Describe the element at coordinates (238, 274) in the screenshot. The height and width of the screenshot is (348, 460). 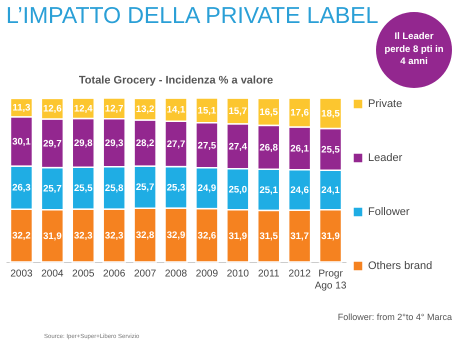
I see `x-tick-label: 2010` at that location.